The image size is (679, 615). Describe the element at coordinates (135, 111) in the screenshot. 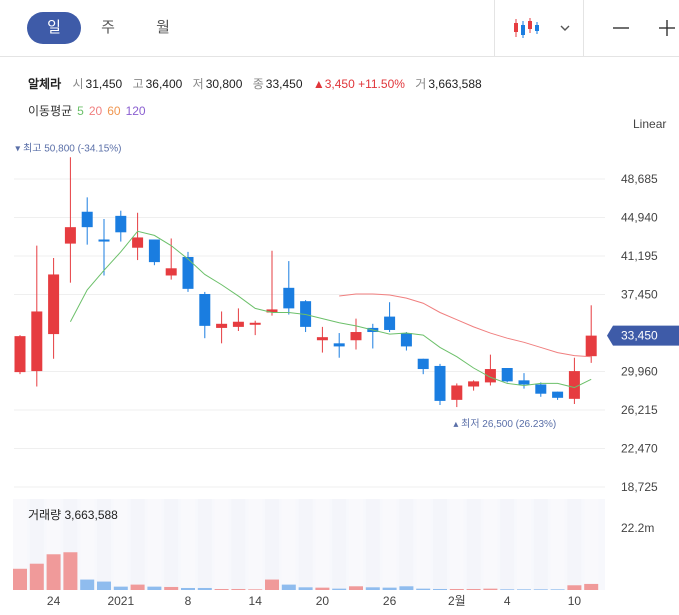

I see `ma120-legend: 120` at that location.